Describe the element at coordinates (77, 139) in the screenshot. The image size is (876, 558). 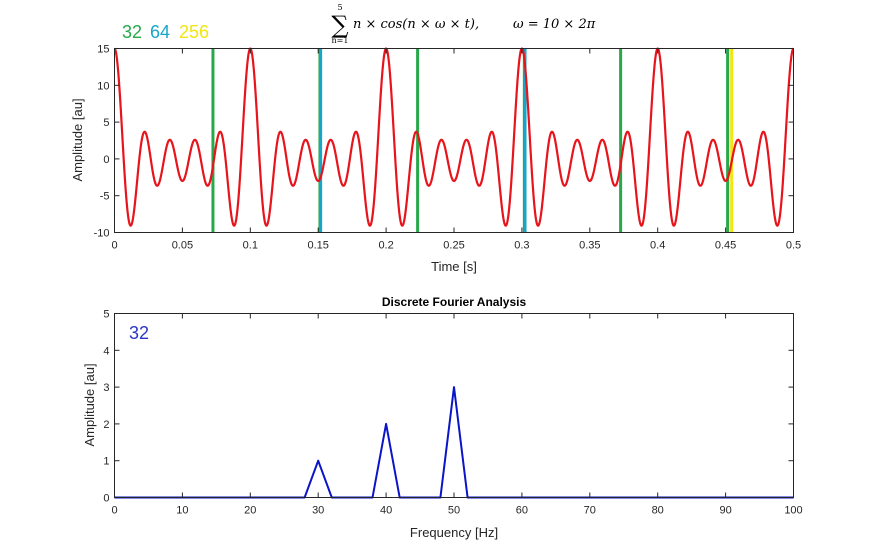
I see `time-y-axis-label: Amplitude [au]` at that location.